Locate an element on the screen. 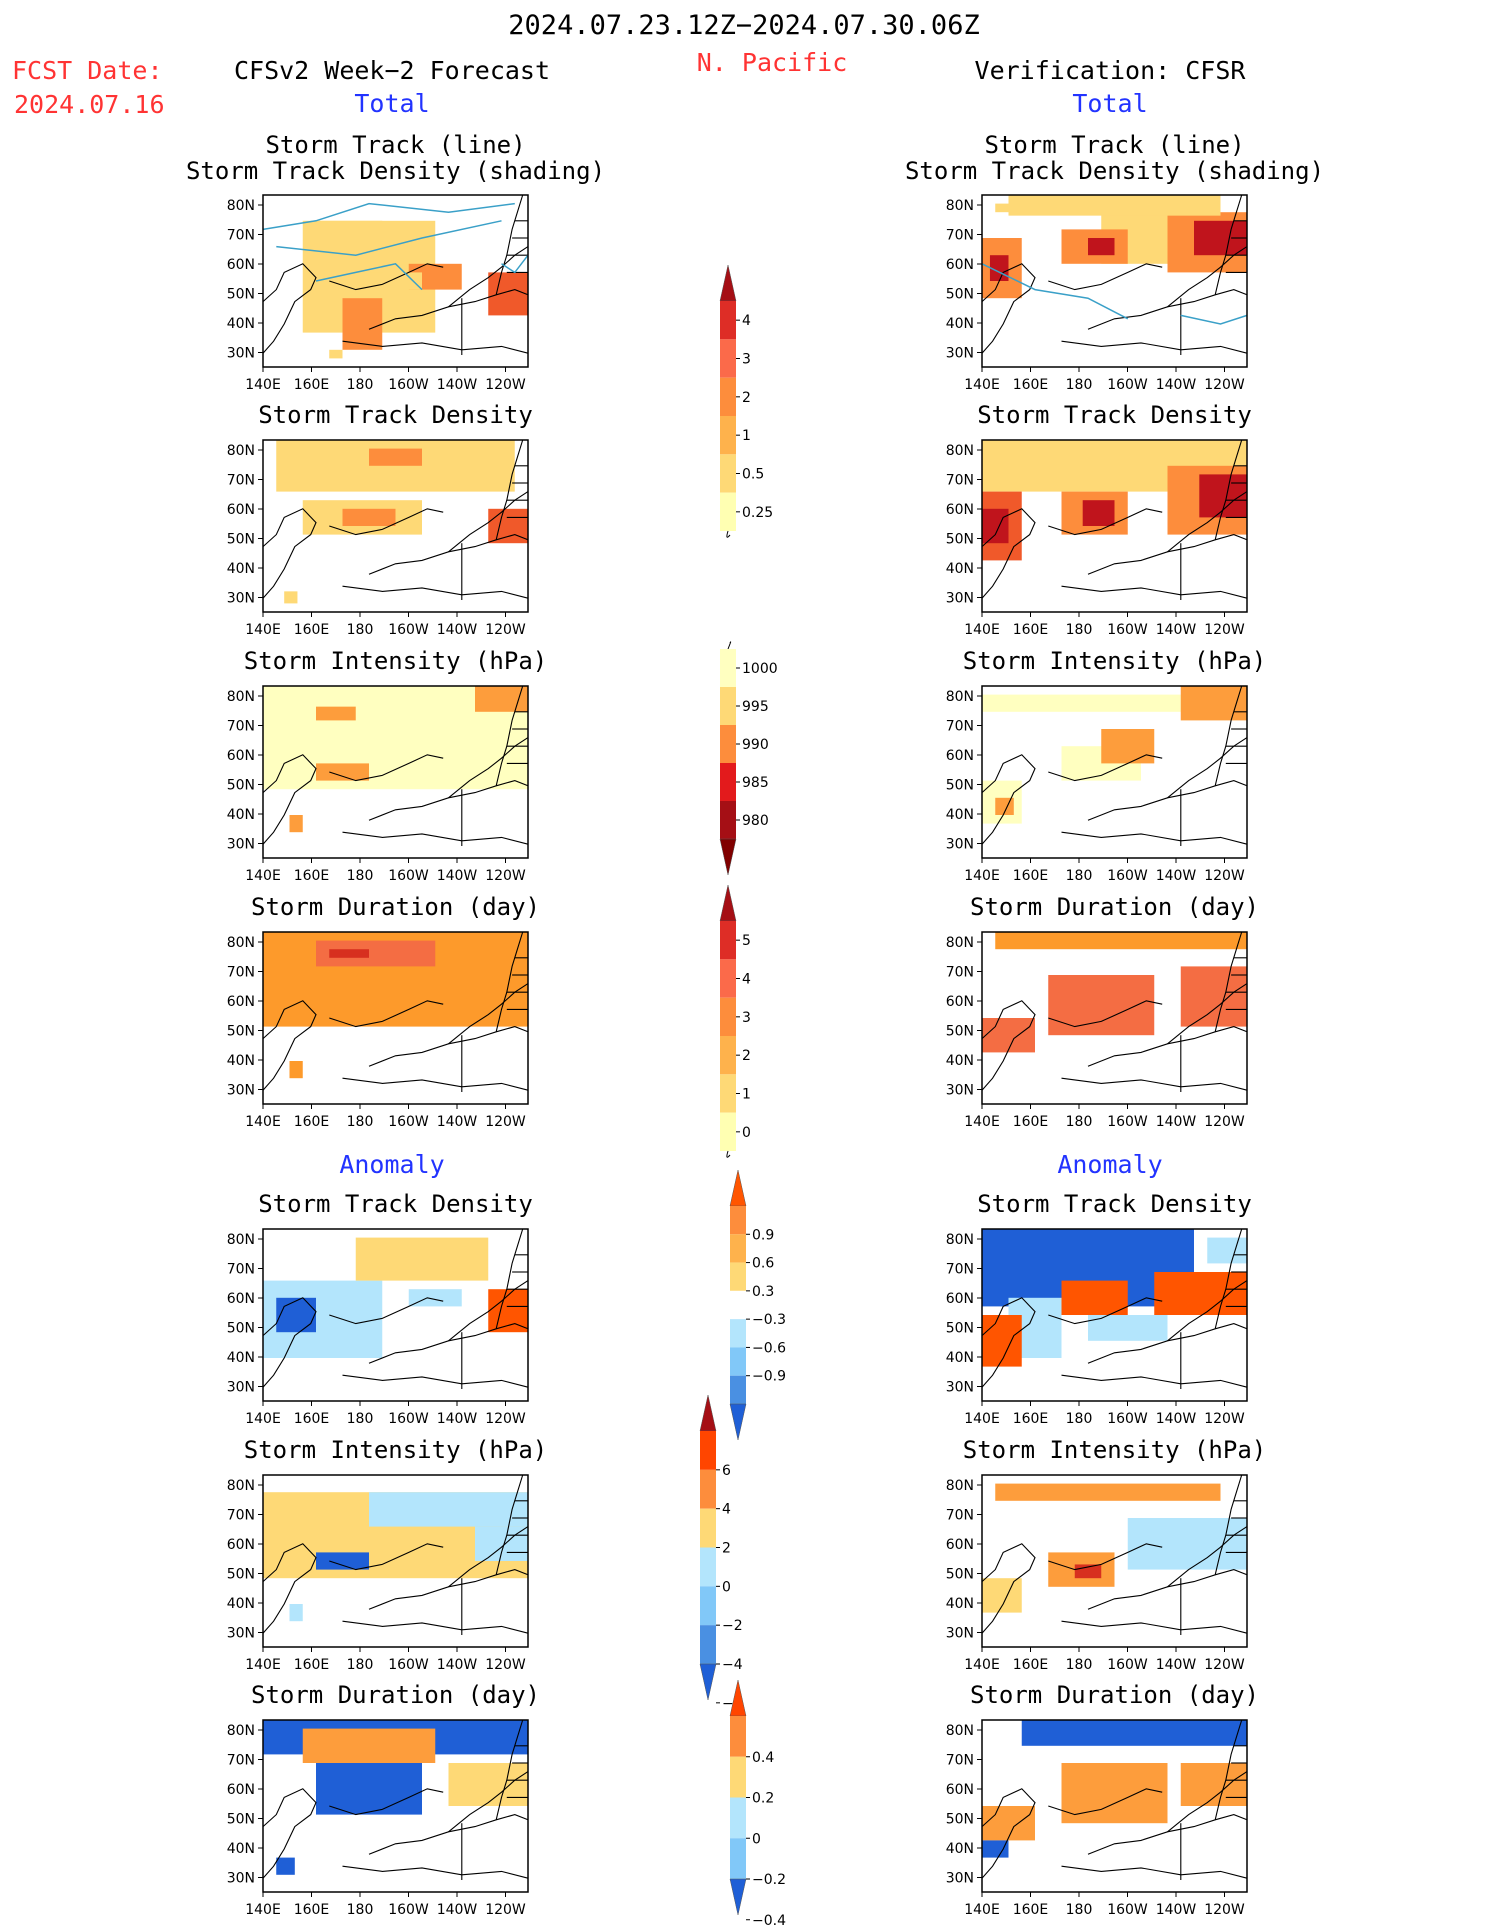  lat-tick-label: 70N is located at coordinates (960, 1270).